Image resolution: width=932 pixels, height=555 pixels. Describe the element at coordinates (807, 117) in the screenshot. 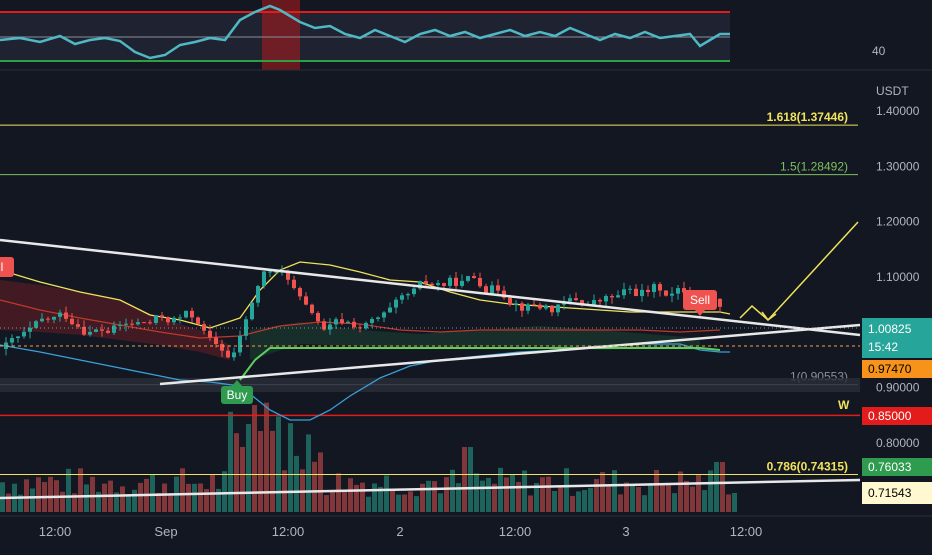

I see `fib-label: 1.618(1.37446)` at that location.